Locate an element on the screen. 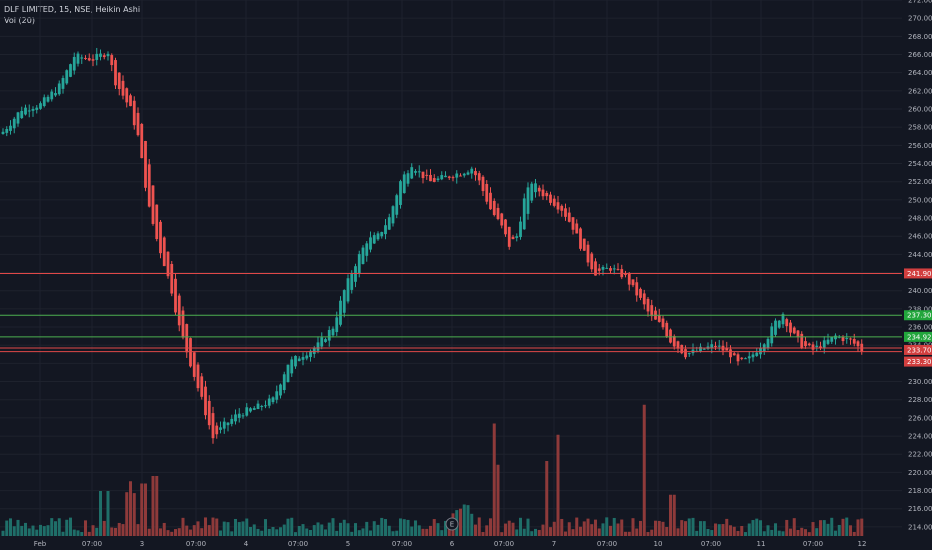 The height and width of the screenshot is (550, 932). svg-text: E is located at coordinates (452, 525).